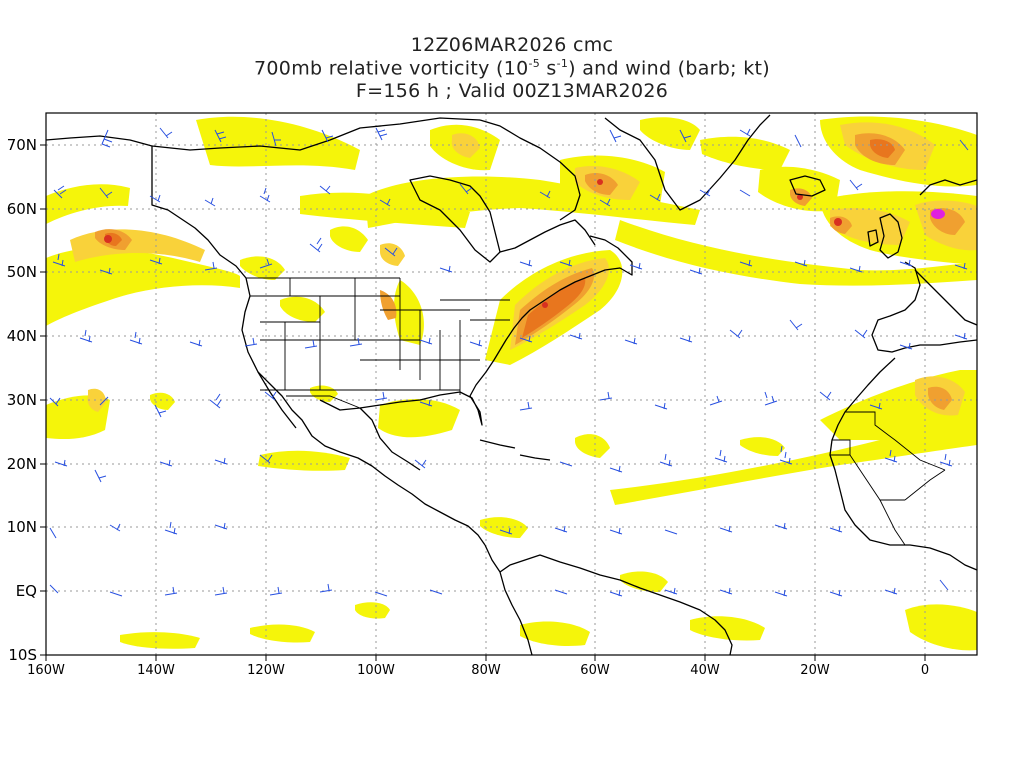  Describe the element at coordinates (46, 670) in the screenshot. I see `lon-label-160w: 160W` at that location.